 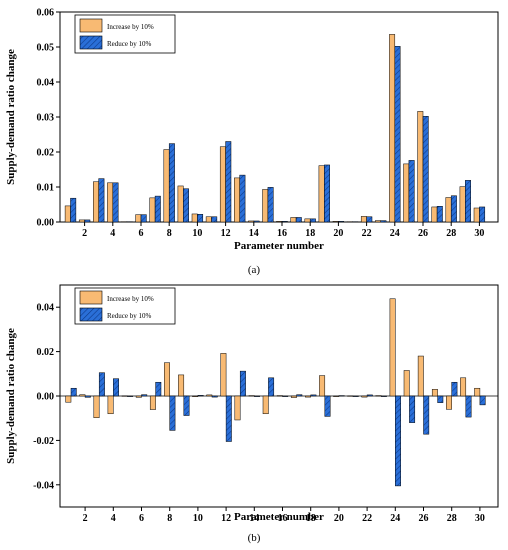 I want to click on y-tick-label: -0.02, so click(x=43, y=441).